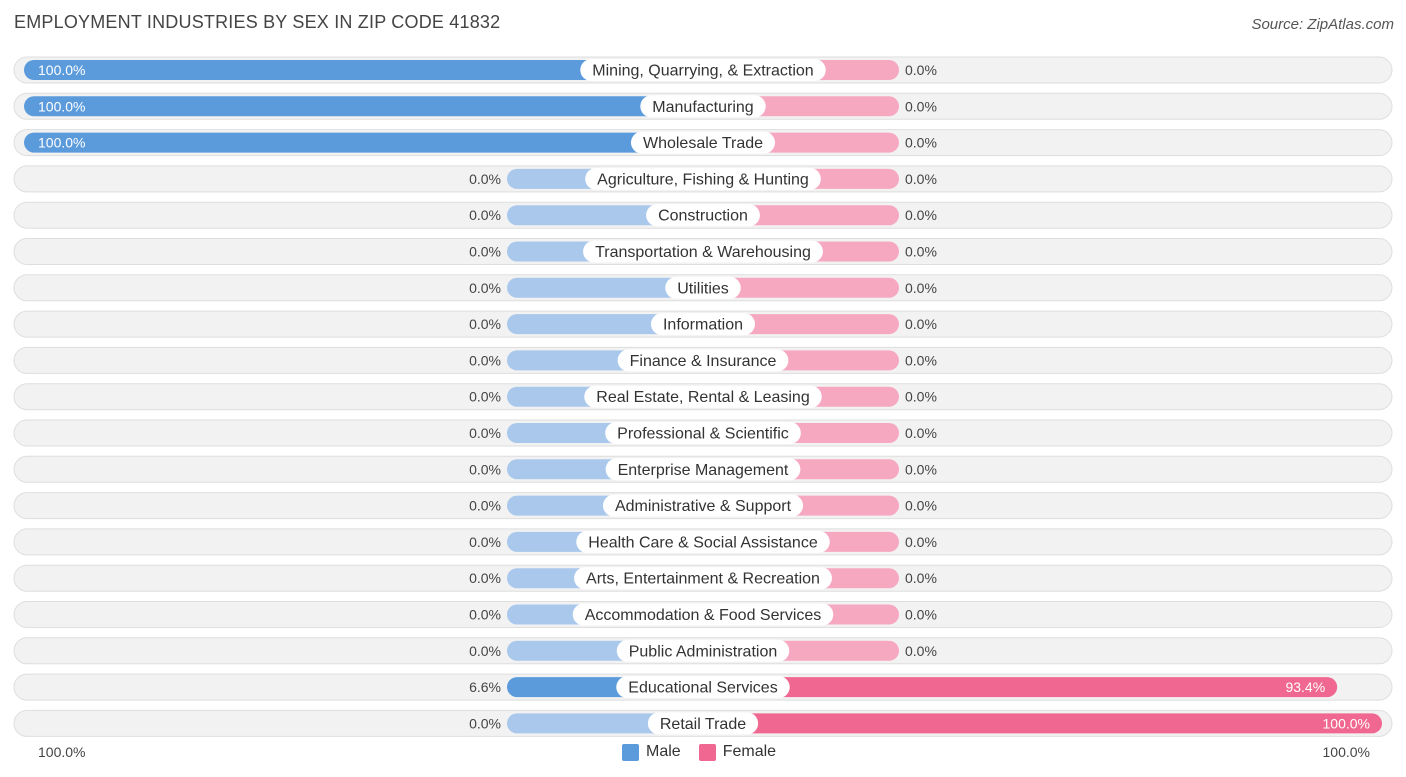 The image size is (1406, 777). I want to click on source-credit: Source: ZipAtlas.com, so click(1322, 24).